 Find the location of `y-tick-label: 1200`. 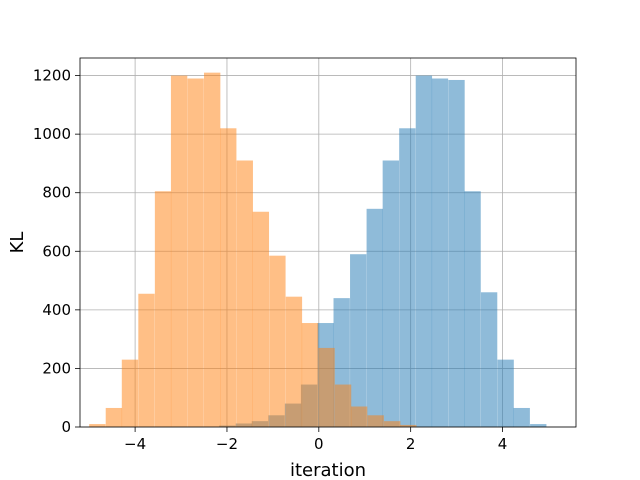

y-tick-label: 1200 is located at coordinates (52, 76).